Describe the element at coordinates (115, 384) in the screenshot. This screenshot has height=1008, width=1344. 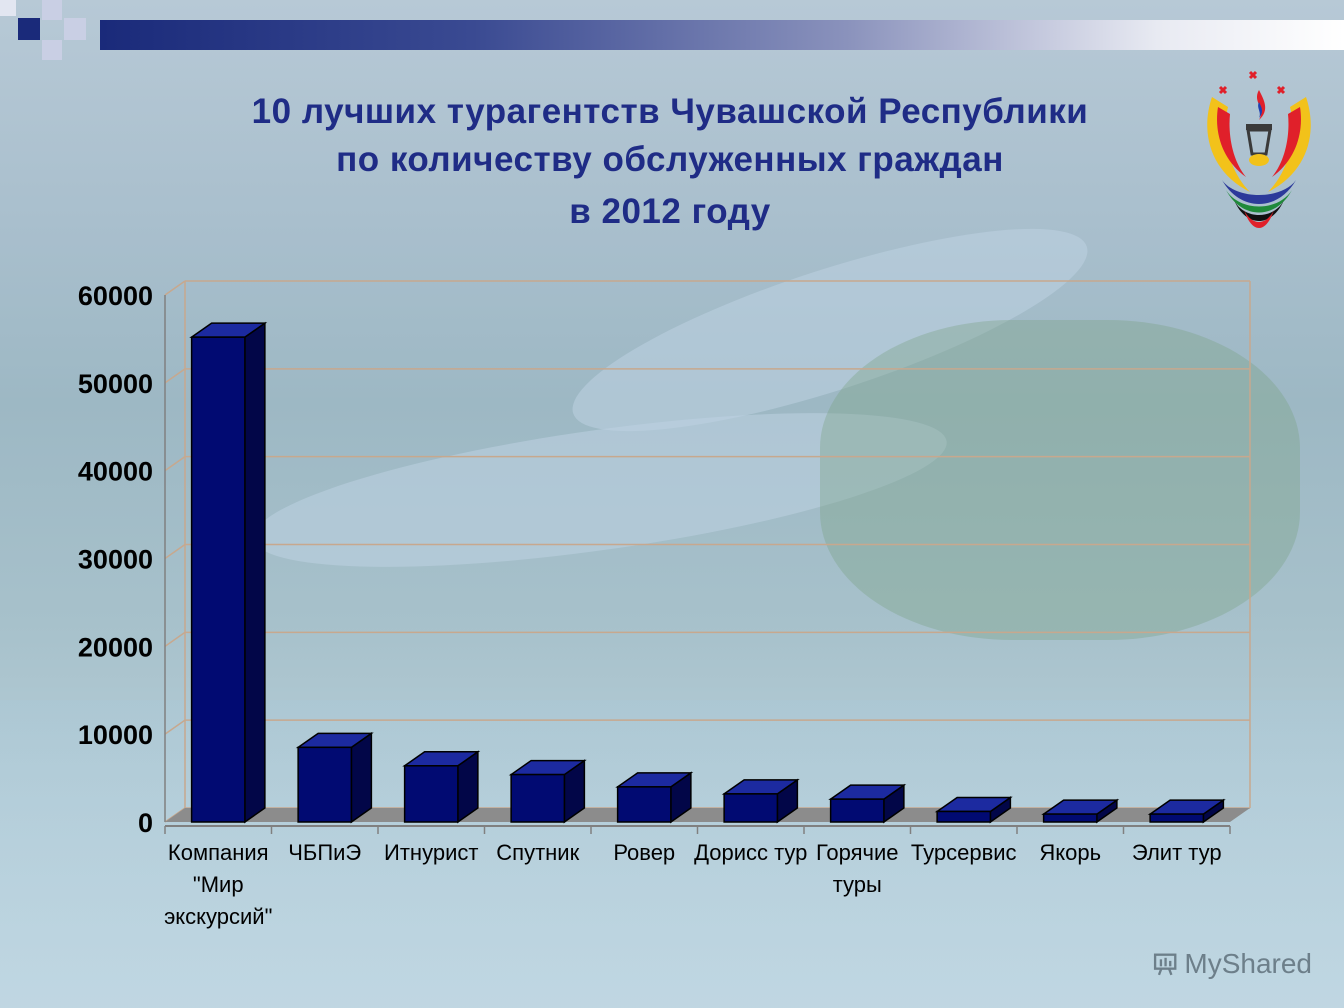
I see `y-tick-label: 50000` at that location.